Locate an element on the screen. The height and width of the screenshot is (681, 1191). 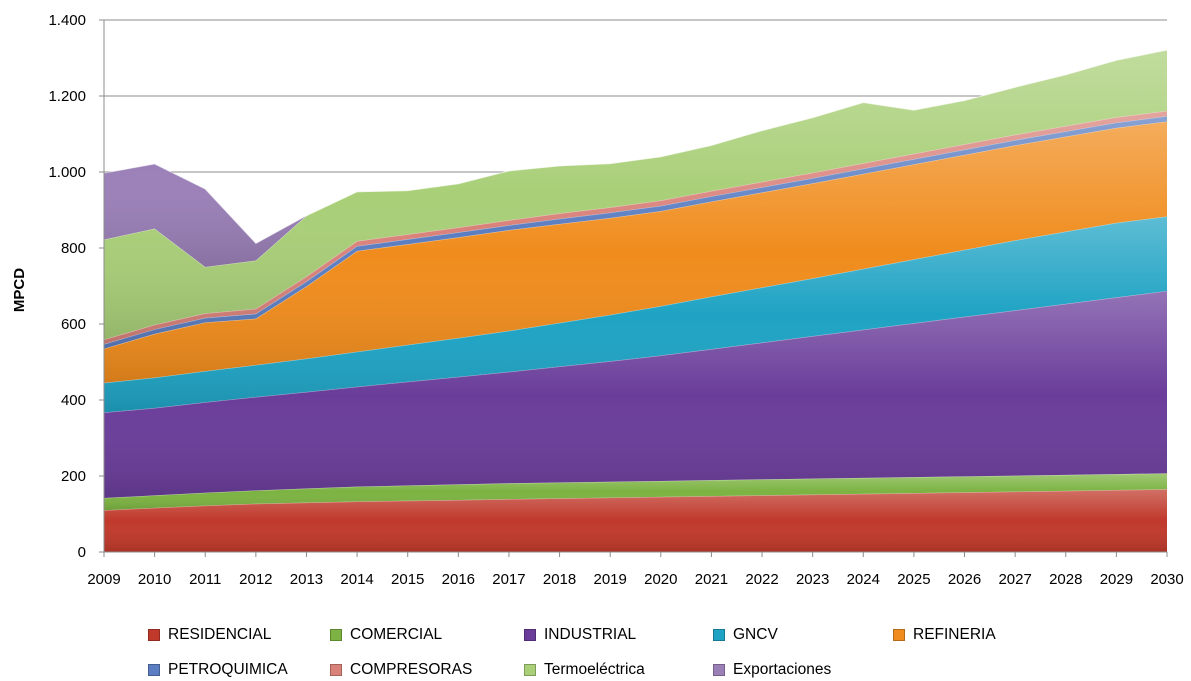
x-tick-label: 2029 is located at coordinates (1116, 579).